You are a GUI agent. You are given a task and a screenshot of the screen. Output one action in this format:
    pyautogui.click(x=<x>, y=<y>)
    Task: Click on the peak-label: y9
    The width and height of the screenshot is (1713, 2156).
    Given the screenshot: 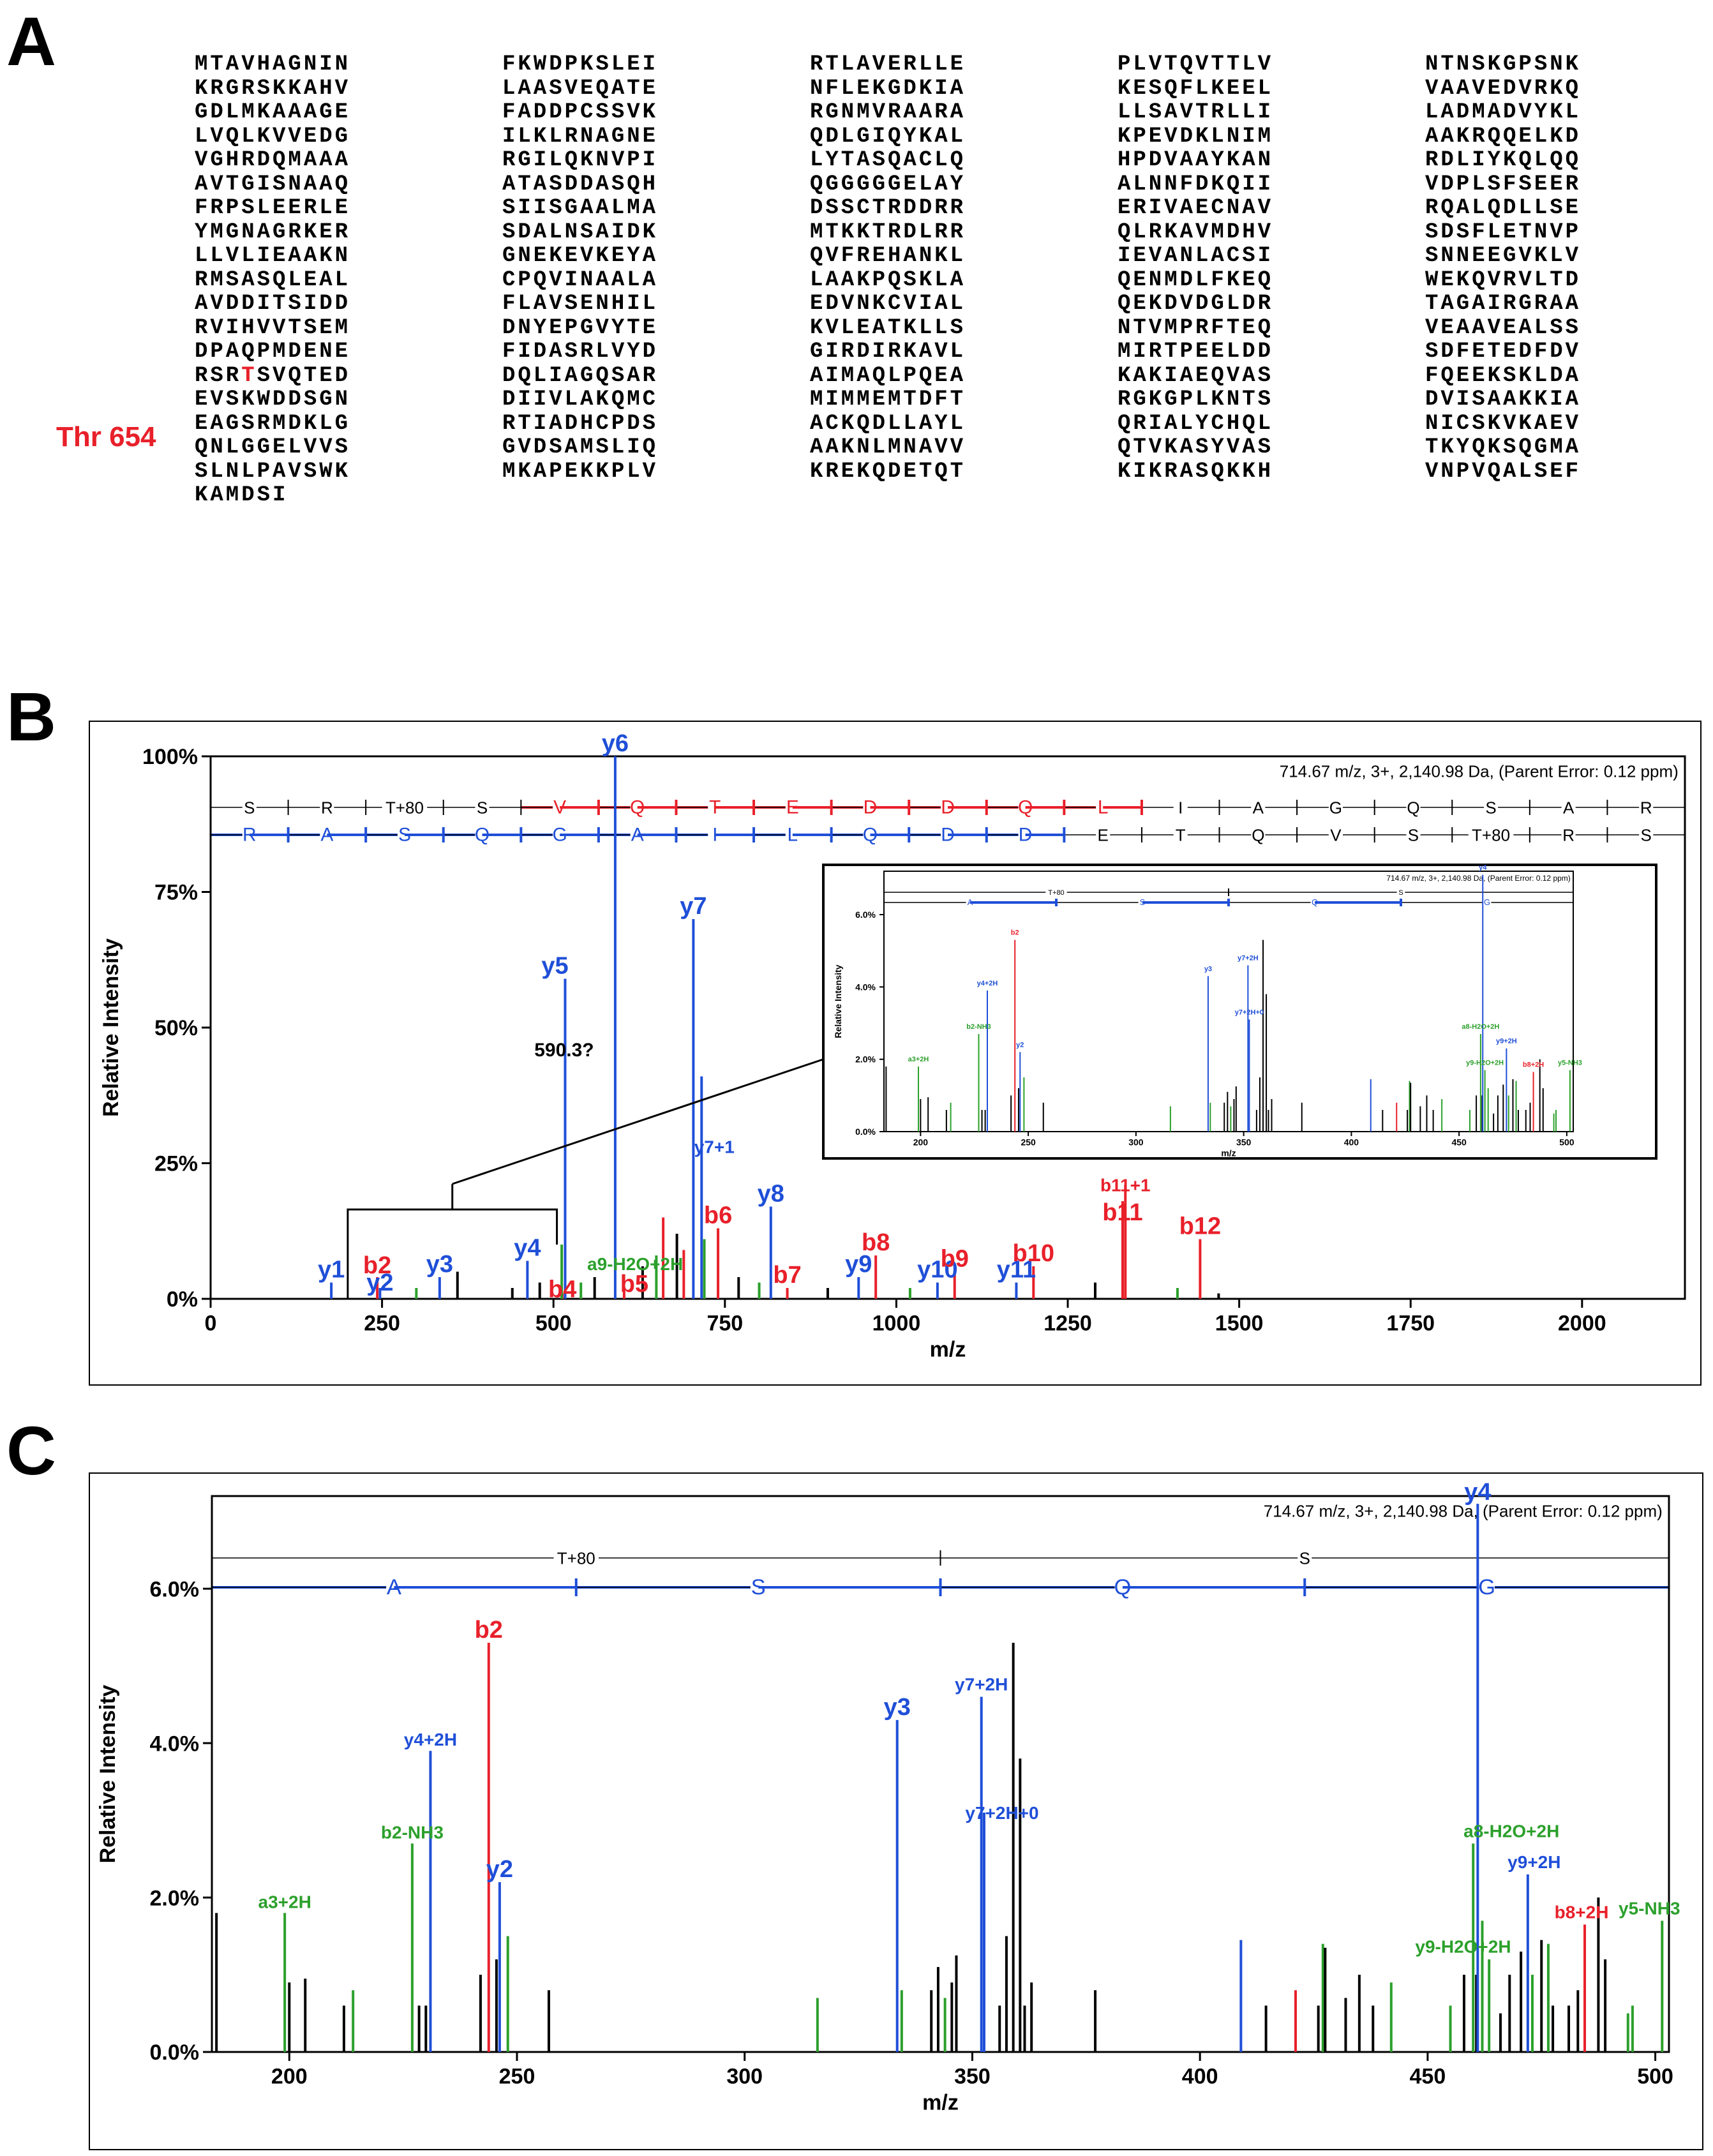 What is the action you would take?
    pyautogui.click(x=858, y=1264)
    